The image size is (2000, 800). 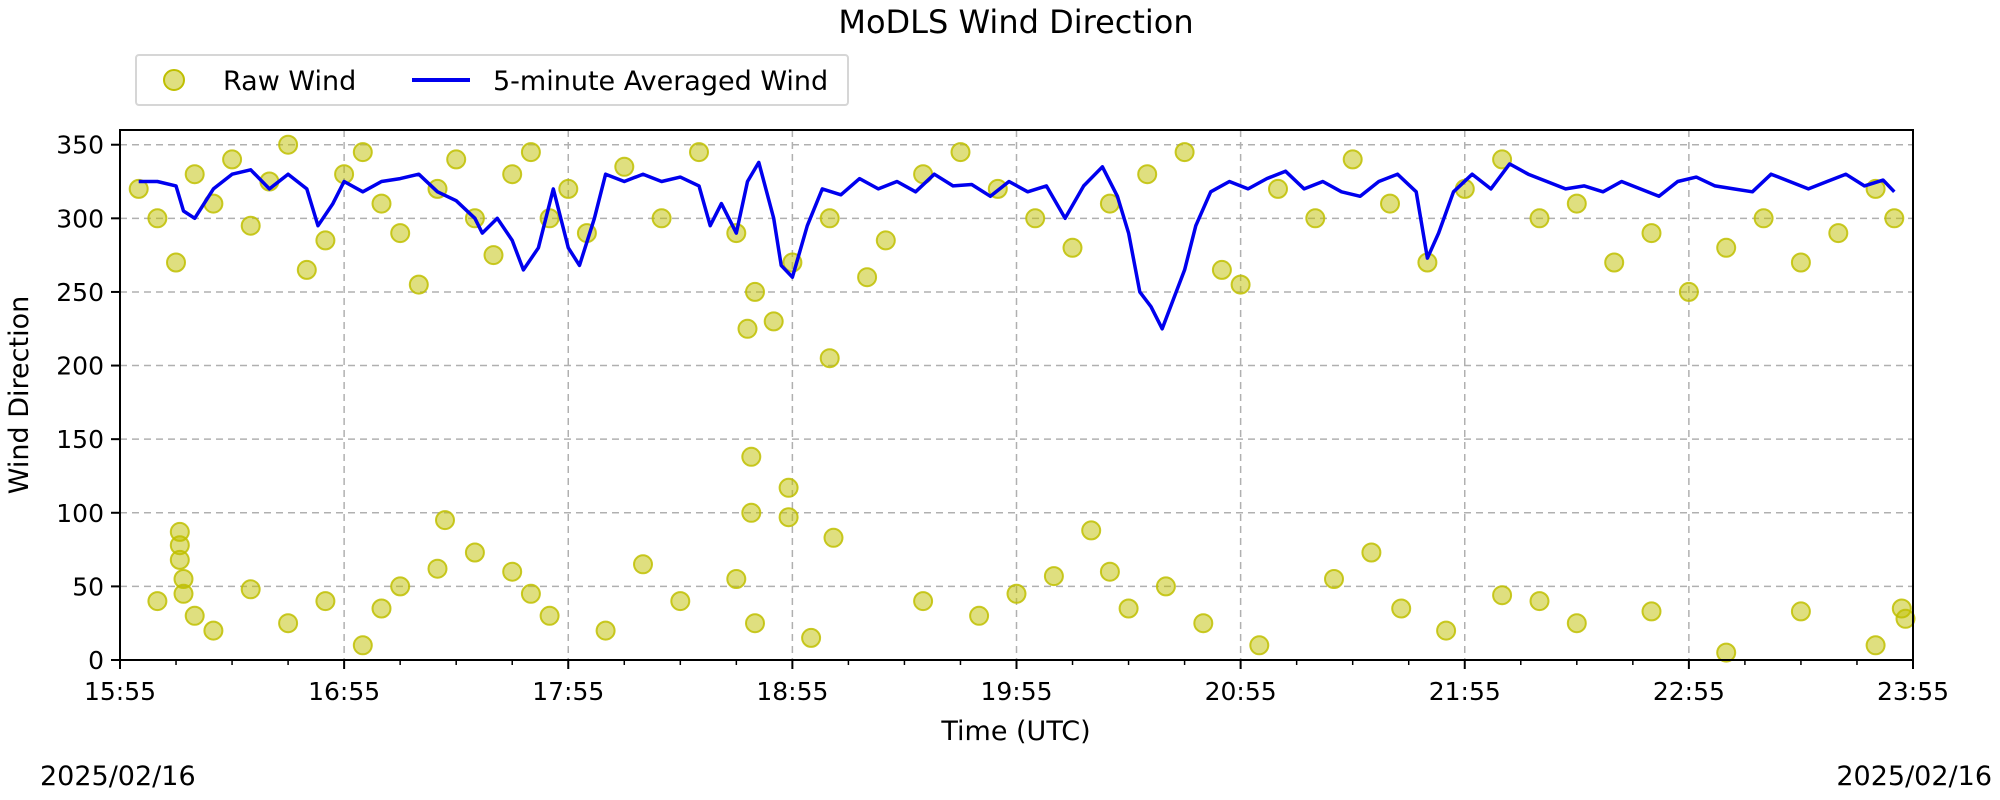 I want to click on y-tick-label: 100, so click(x=80, y=513).